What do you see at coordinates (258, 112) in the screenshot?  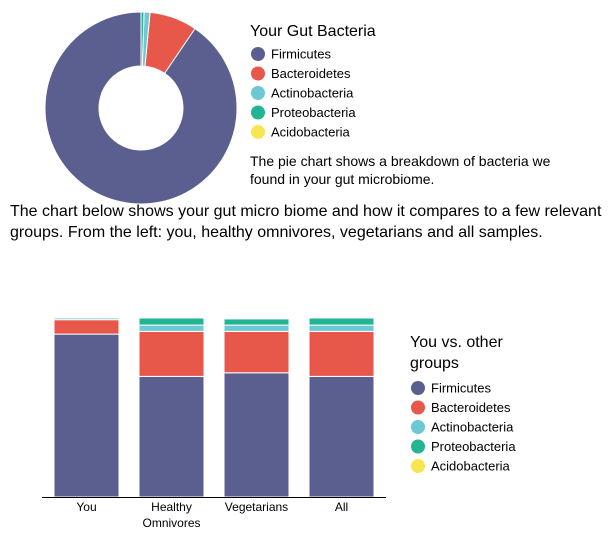 I see `pie-legend-swatch-proteobacteria` at bounding box center [258, 112].